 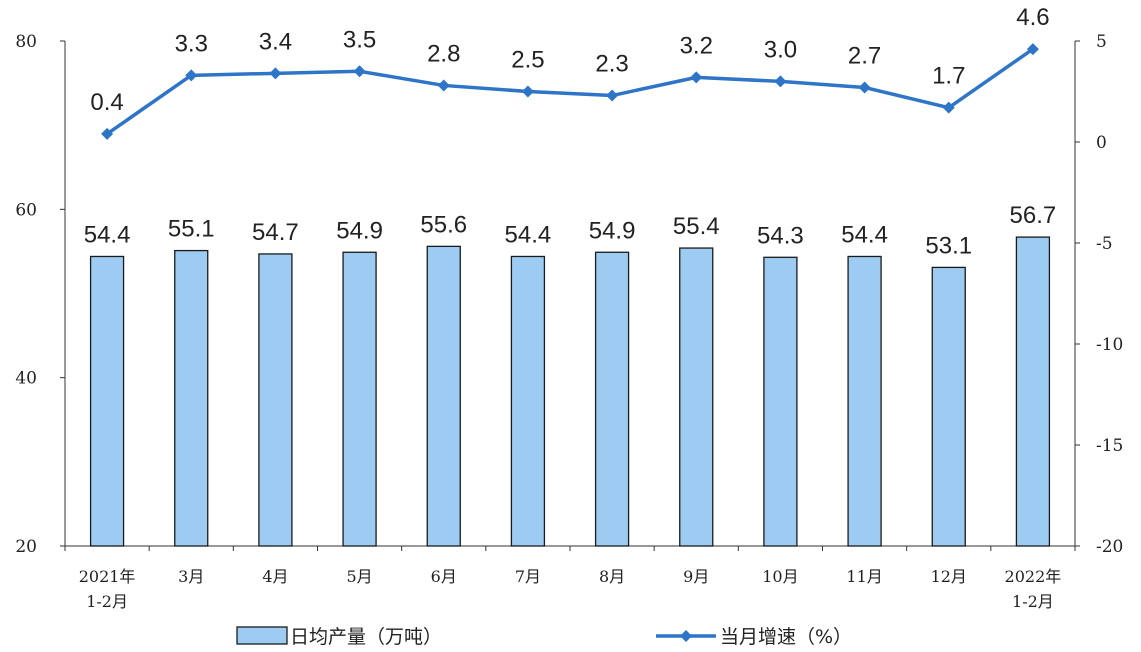 What do you see at coordinates (527, 60) in the screenshot?
I see `line-data-label: 2.5` at bounding box center [527, 60].